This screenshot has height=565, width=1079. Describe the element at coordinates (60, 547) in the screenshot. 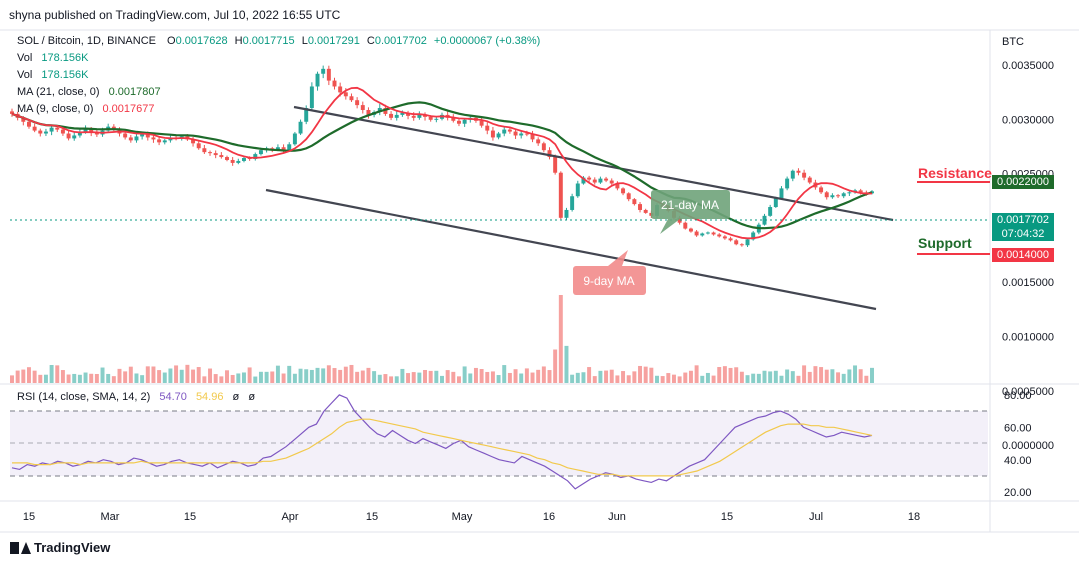

I see `tradingview-logo: TradingView` at that location.